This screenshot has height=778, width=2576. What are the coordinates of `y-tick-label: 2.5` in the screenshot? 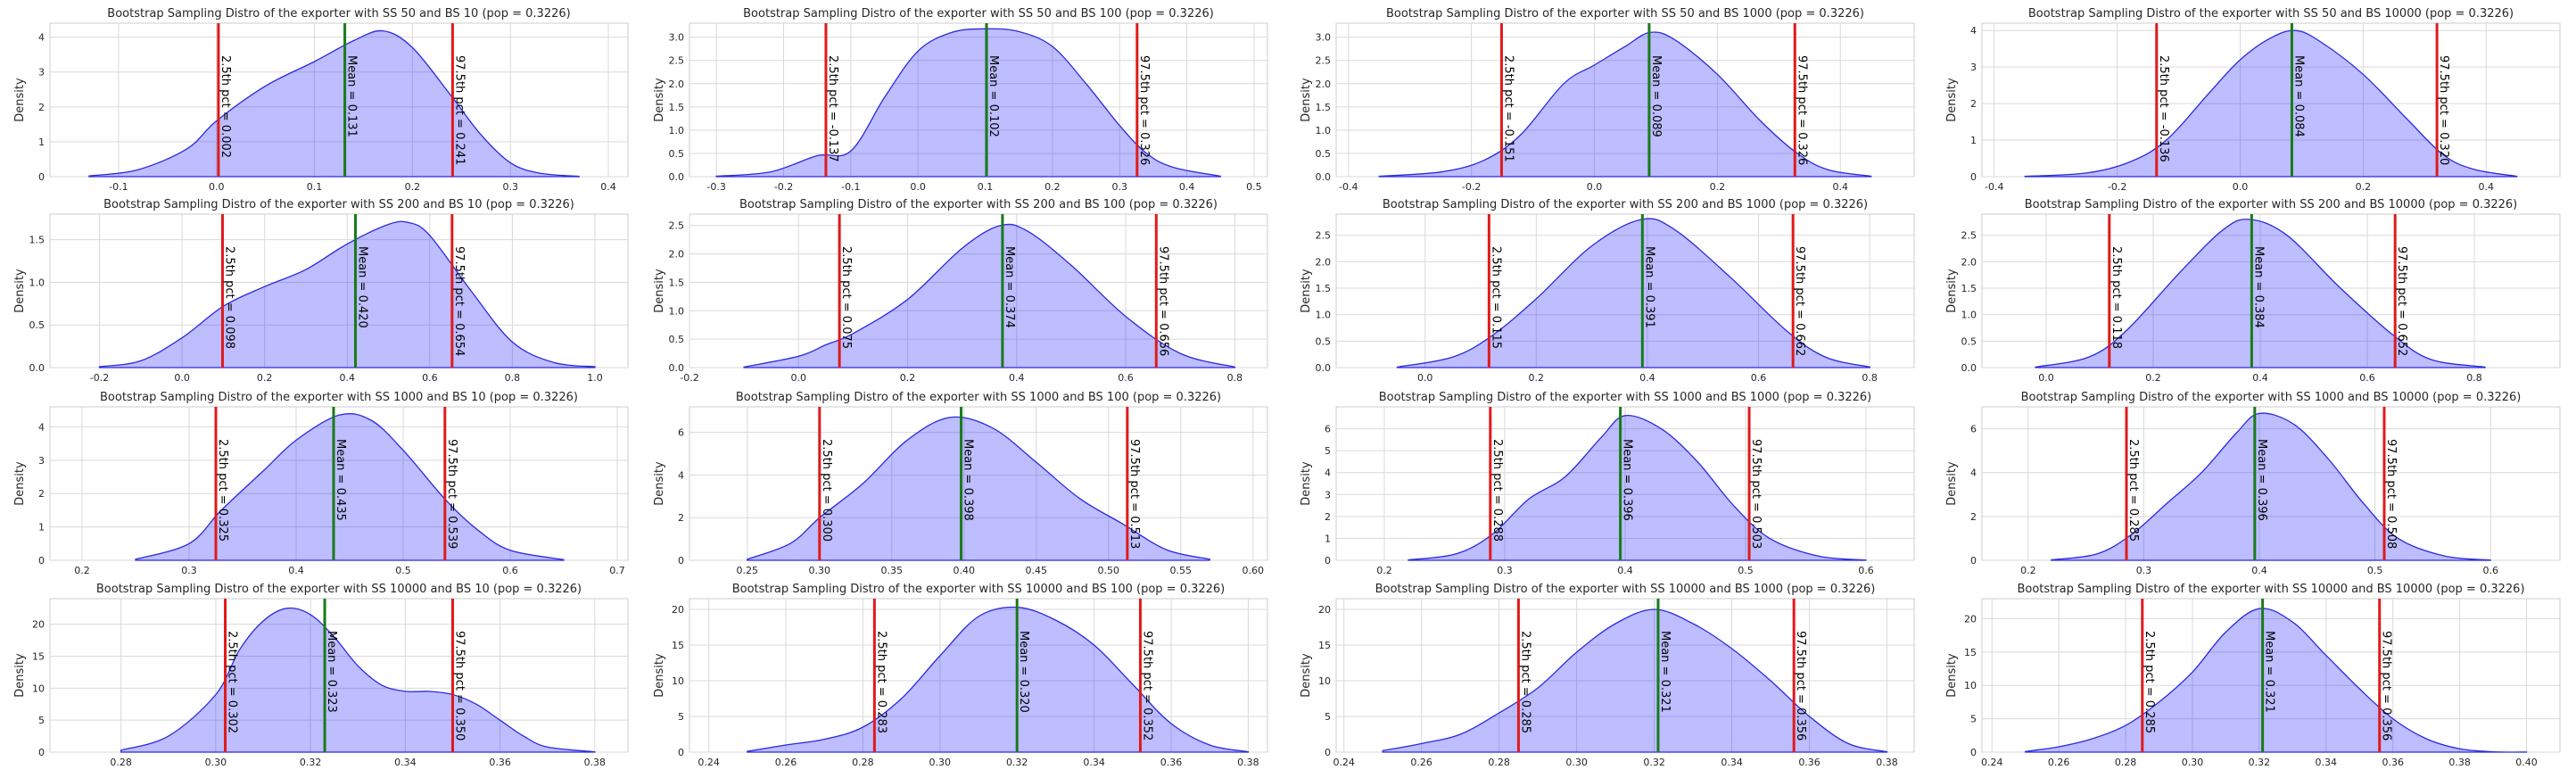 It's located at (677, 61).